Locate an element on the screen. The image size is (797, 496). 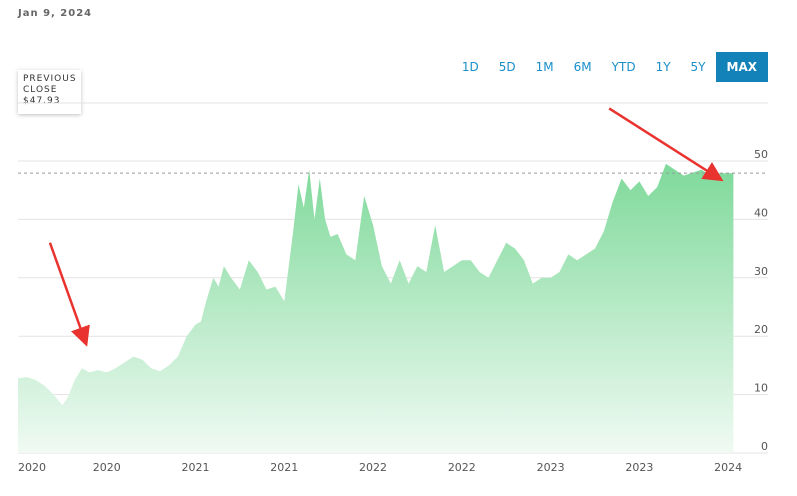
y-tick-label: 40 is located at coordinates (761, 212).